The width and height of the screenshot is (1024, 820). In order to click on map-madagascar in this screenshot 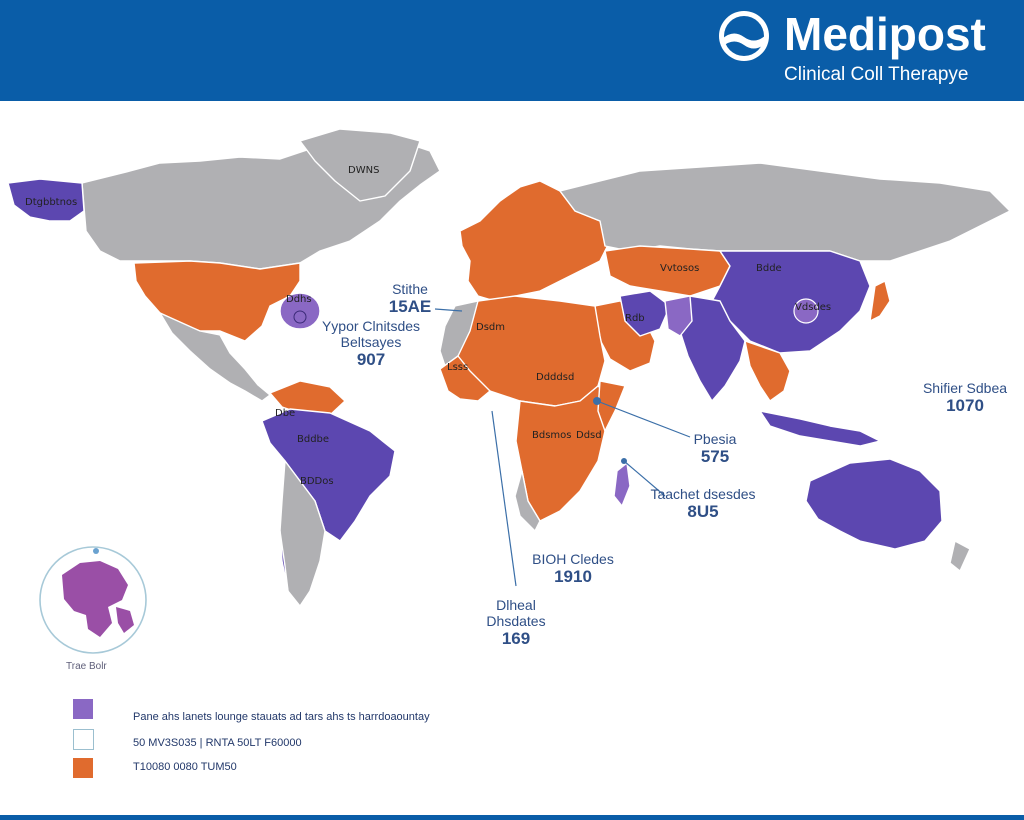, I will do `click(622, 484)`.